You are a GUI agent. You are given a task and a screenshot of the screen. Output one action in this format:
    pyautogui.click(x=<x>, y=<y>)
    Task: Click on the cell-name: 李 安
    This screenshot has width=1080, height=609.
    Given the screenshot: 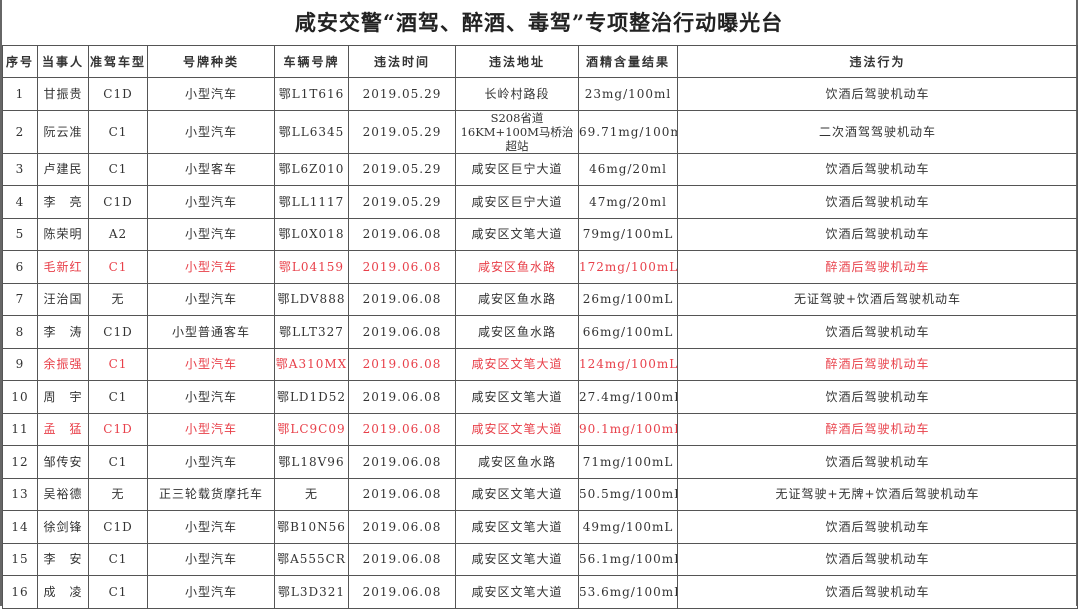 What is the action you would take?
    pyautogui.click(x=63, y=559)
    